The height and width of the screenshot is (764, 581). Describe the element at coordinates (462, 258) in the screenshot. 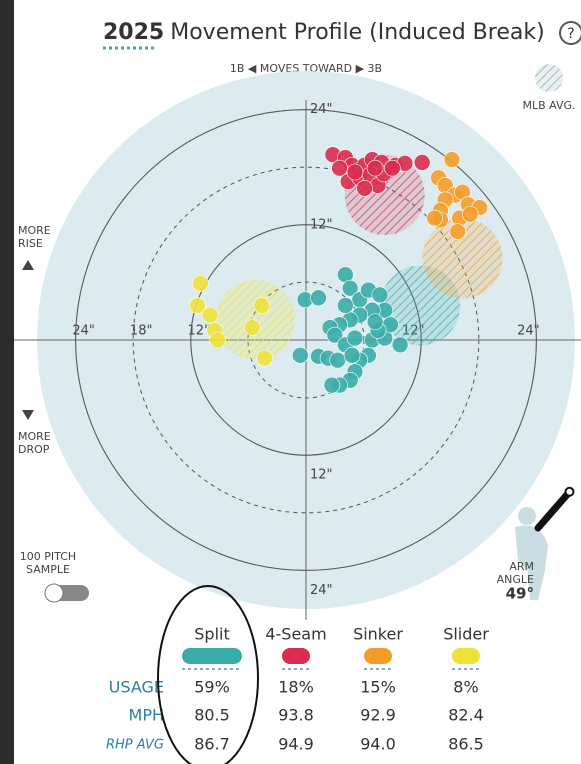

I see `mlb-avg-area` at that location.